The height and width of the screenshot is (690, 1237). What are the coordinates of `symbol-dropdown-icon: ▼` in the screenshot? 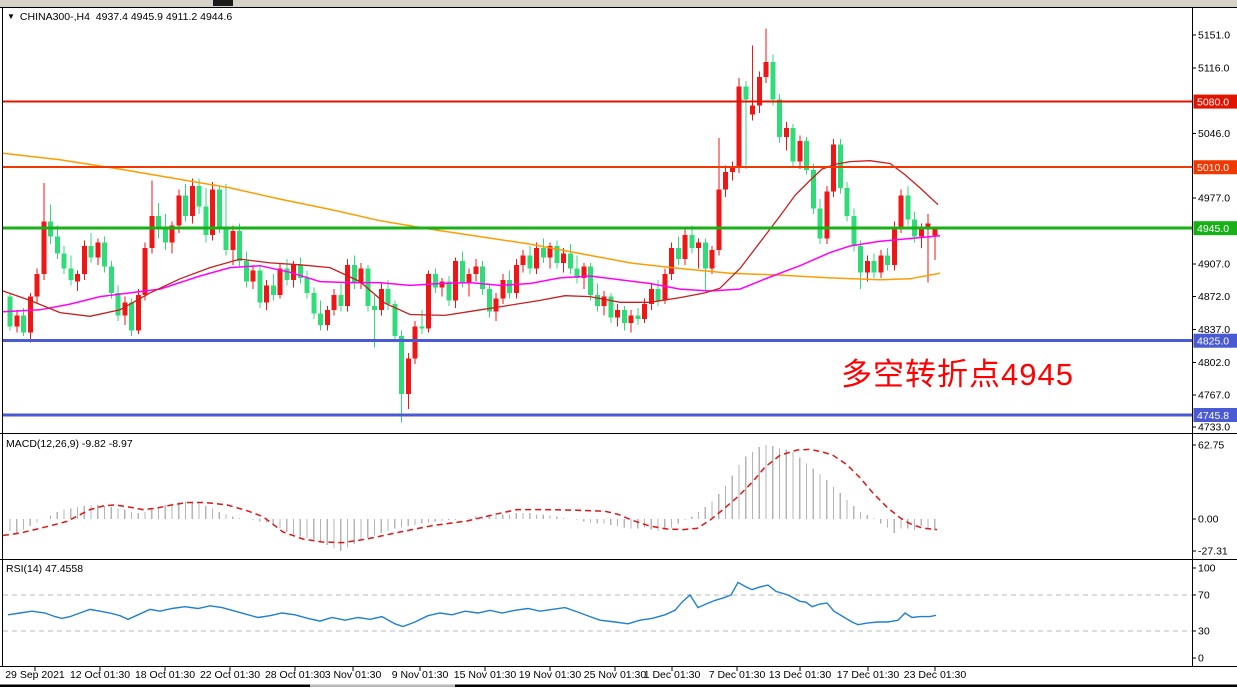 It's located at (11, 16).